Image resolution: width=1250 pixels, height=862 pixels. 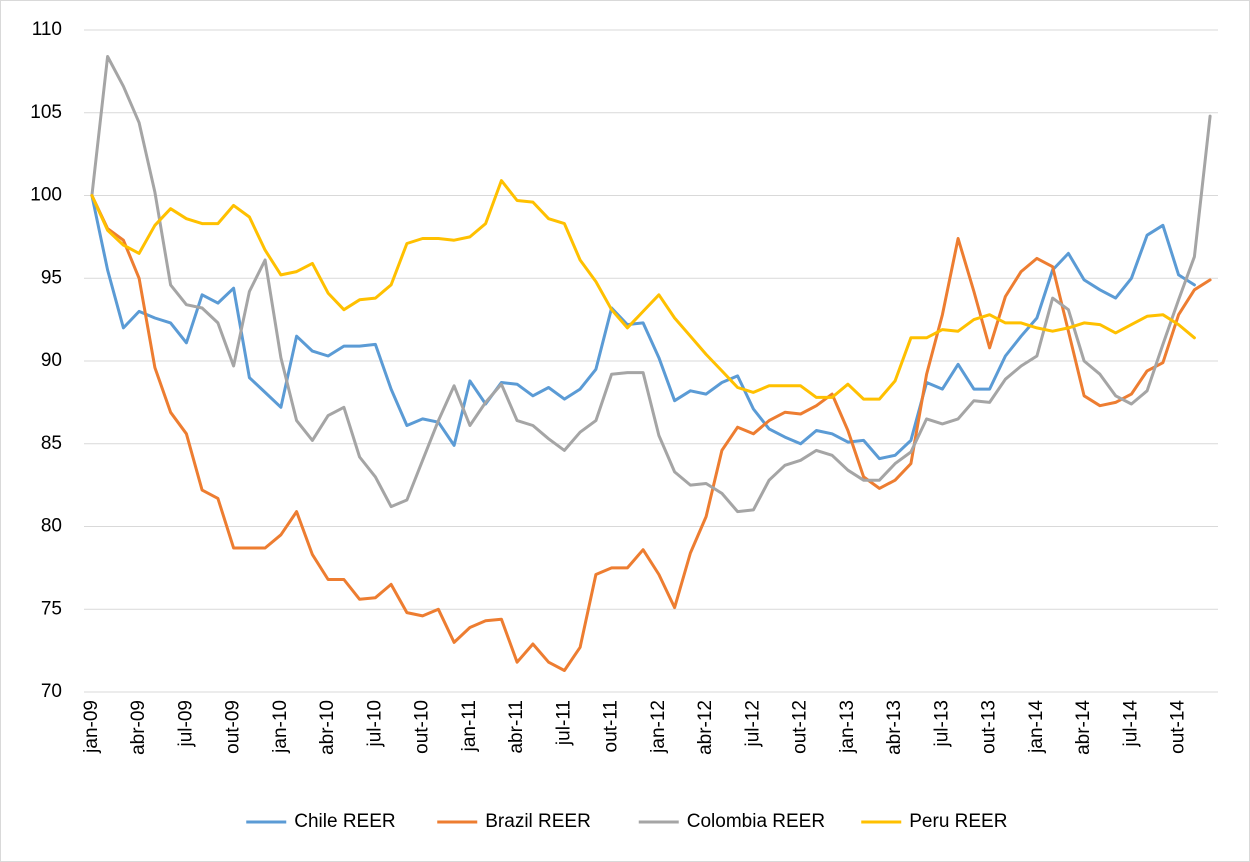 What do you see at coordinates (46, 195) in the screenshot?
I see `y-tick-label: 100` at bounding box center [46, 195].